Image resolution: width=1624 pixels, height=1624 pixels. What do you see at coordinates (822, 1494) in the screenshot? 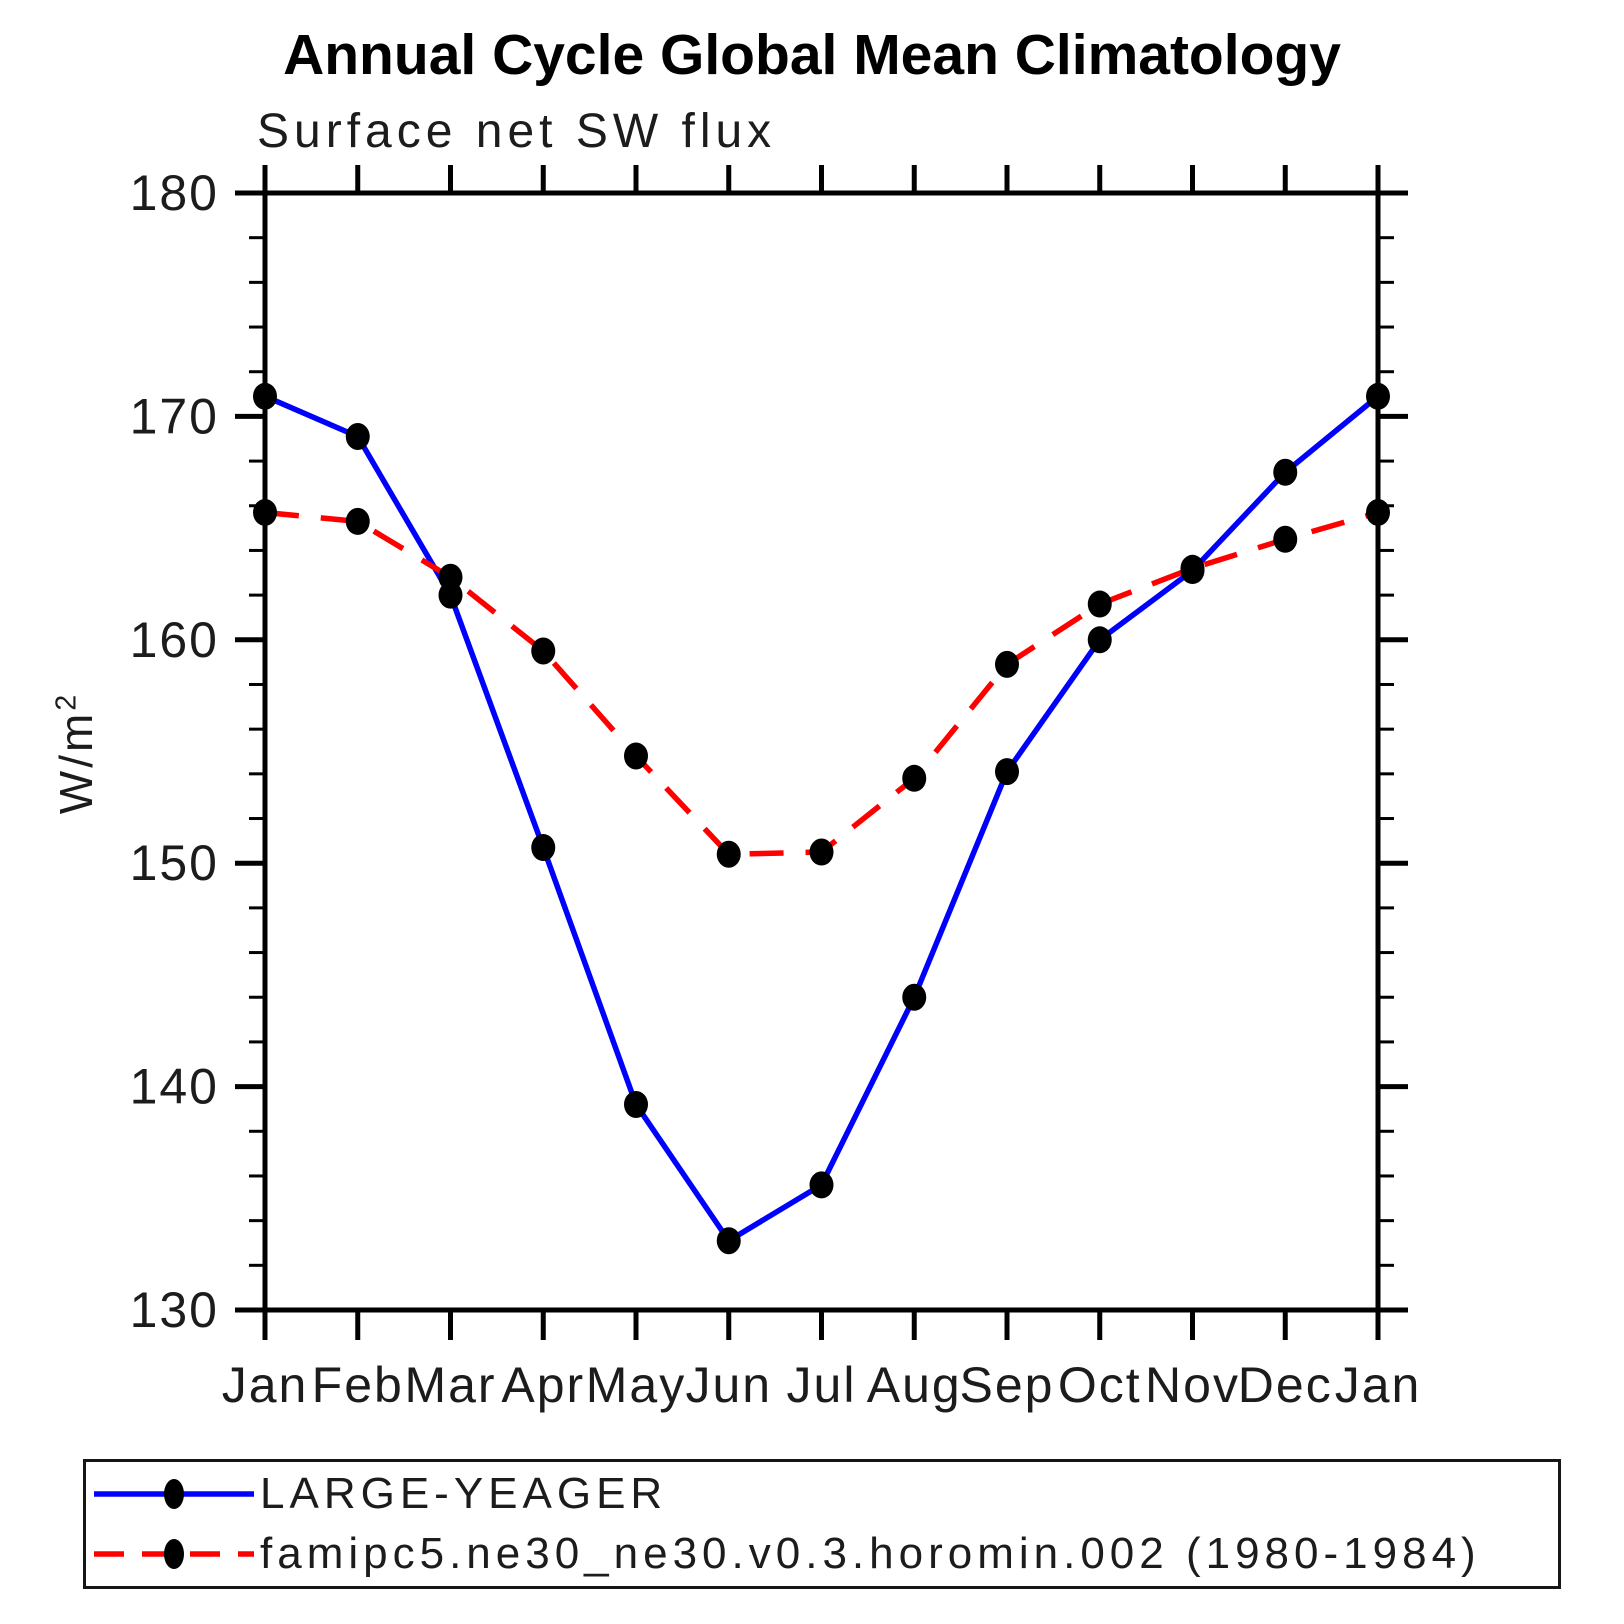
I see `legend-item-large-yeager: LARGE-YEAGER` at bounding box center [822, 1494].